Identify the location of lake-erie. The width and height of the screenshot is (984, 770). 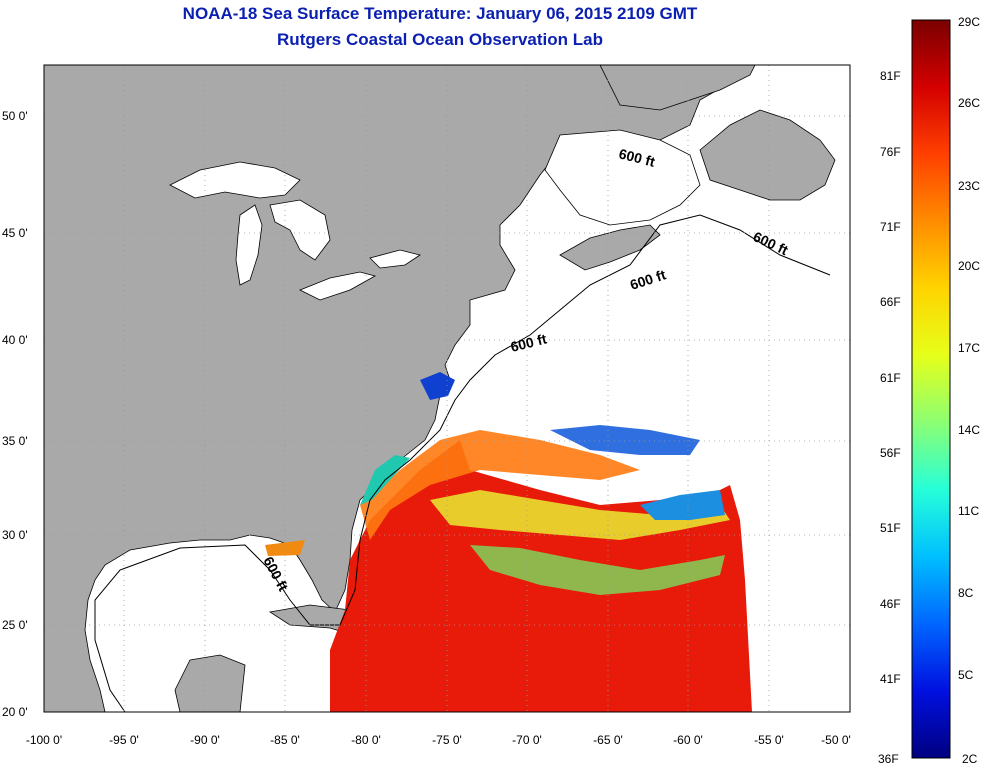
(338, 286).